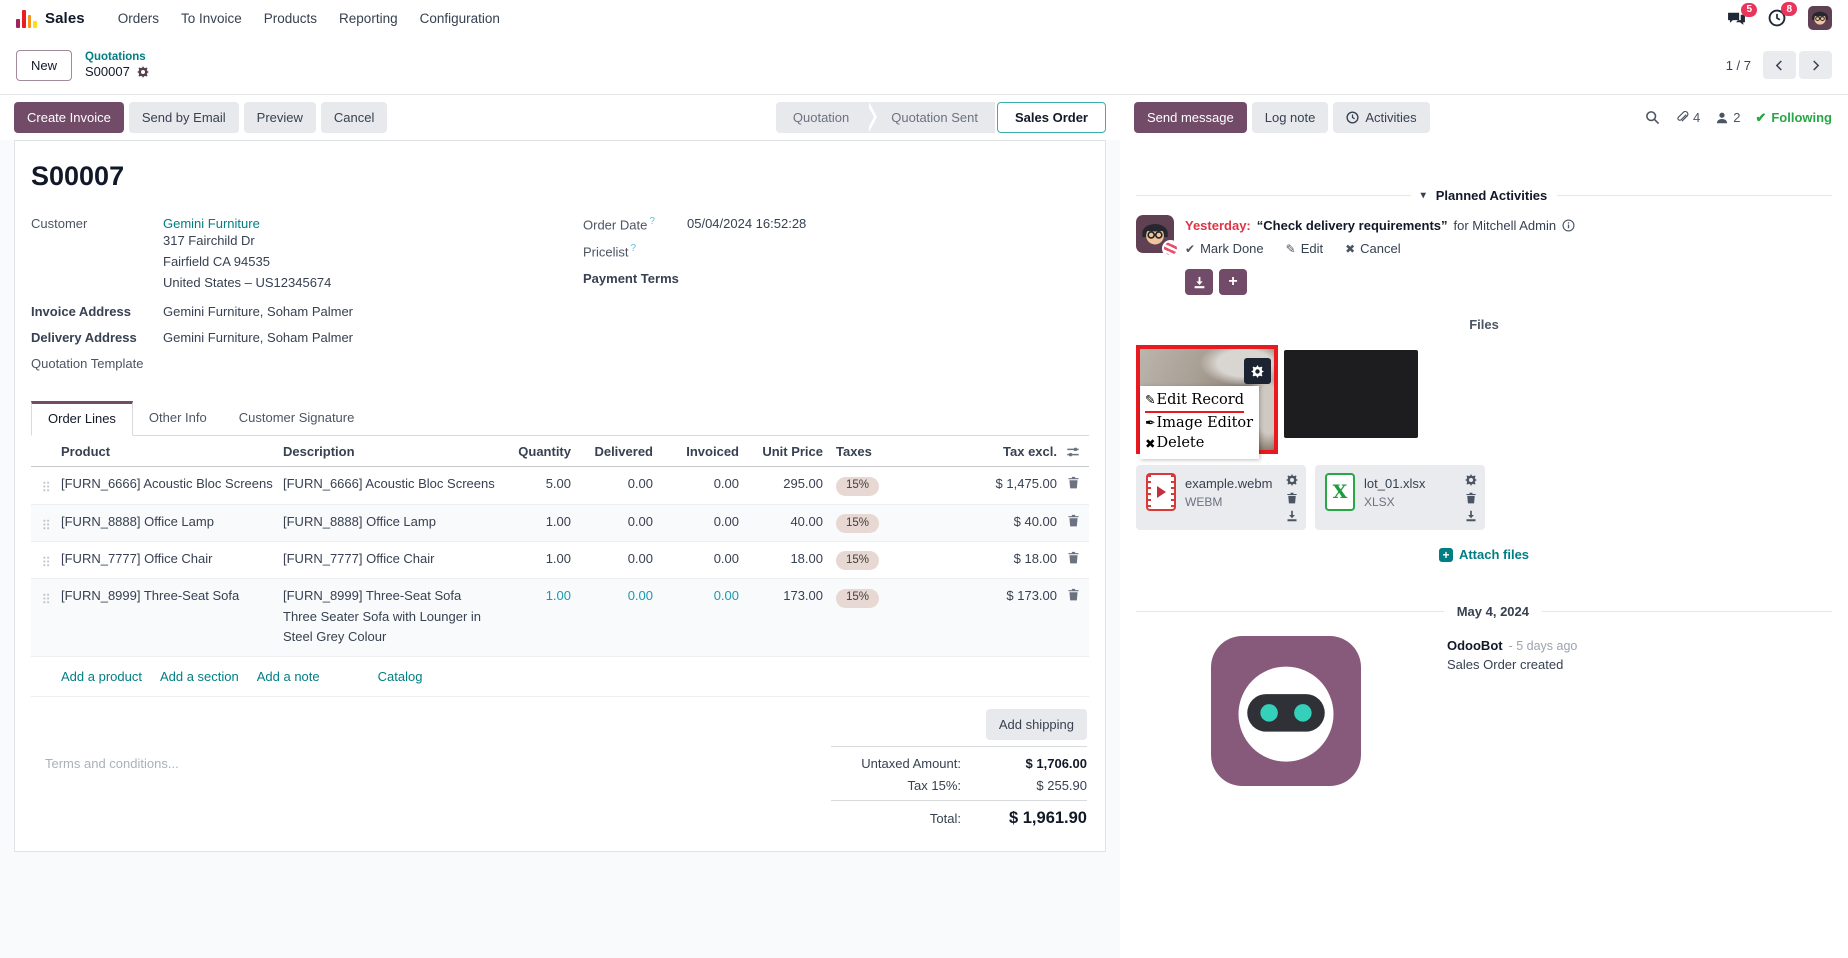 The image size is (1848, 958). I want to click on col-invoiced: Invoiced, so click(712, 452).